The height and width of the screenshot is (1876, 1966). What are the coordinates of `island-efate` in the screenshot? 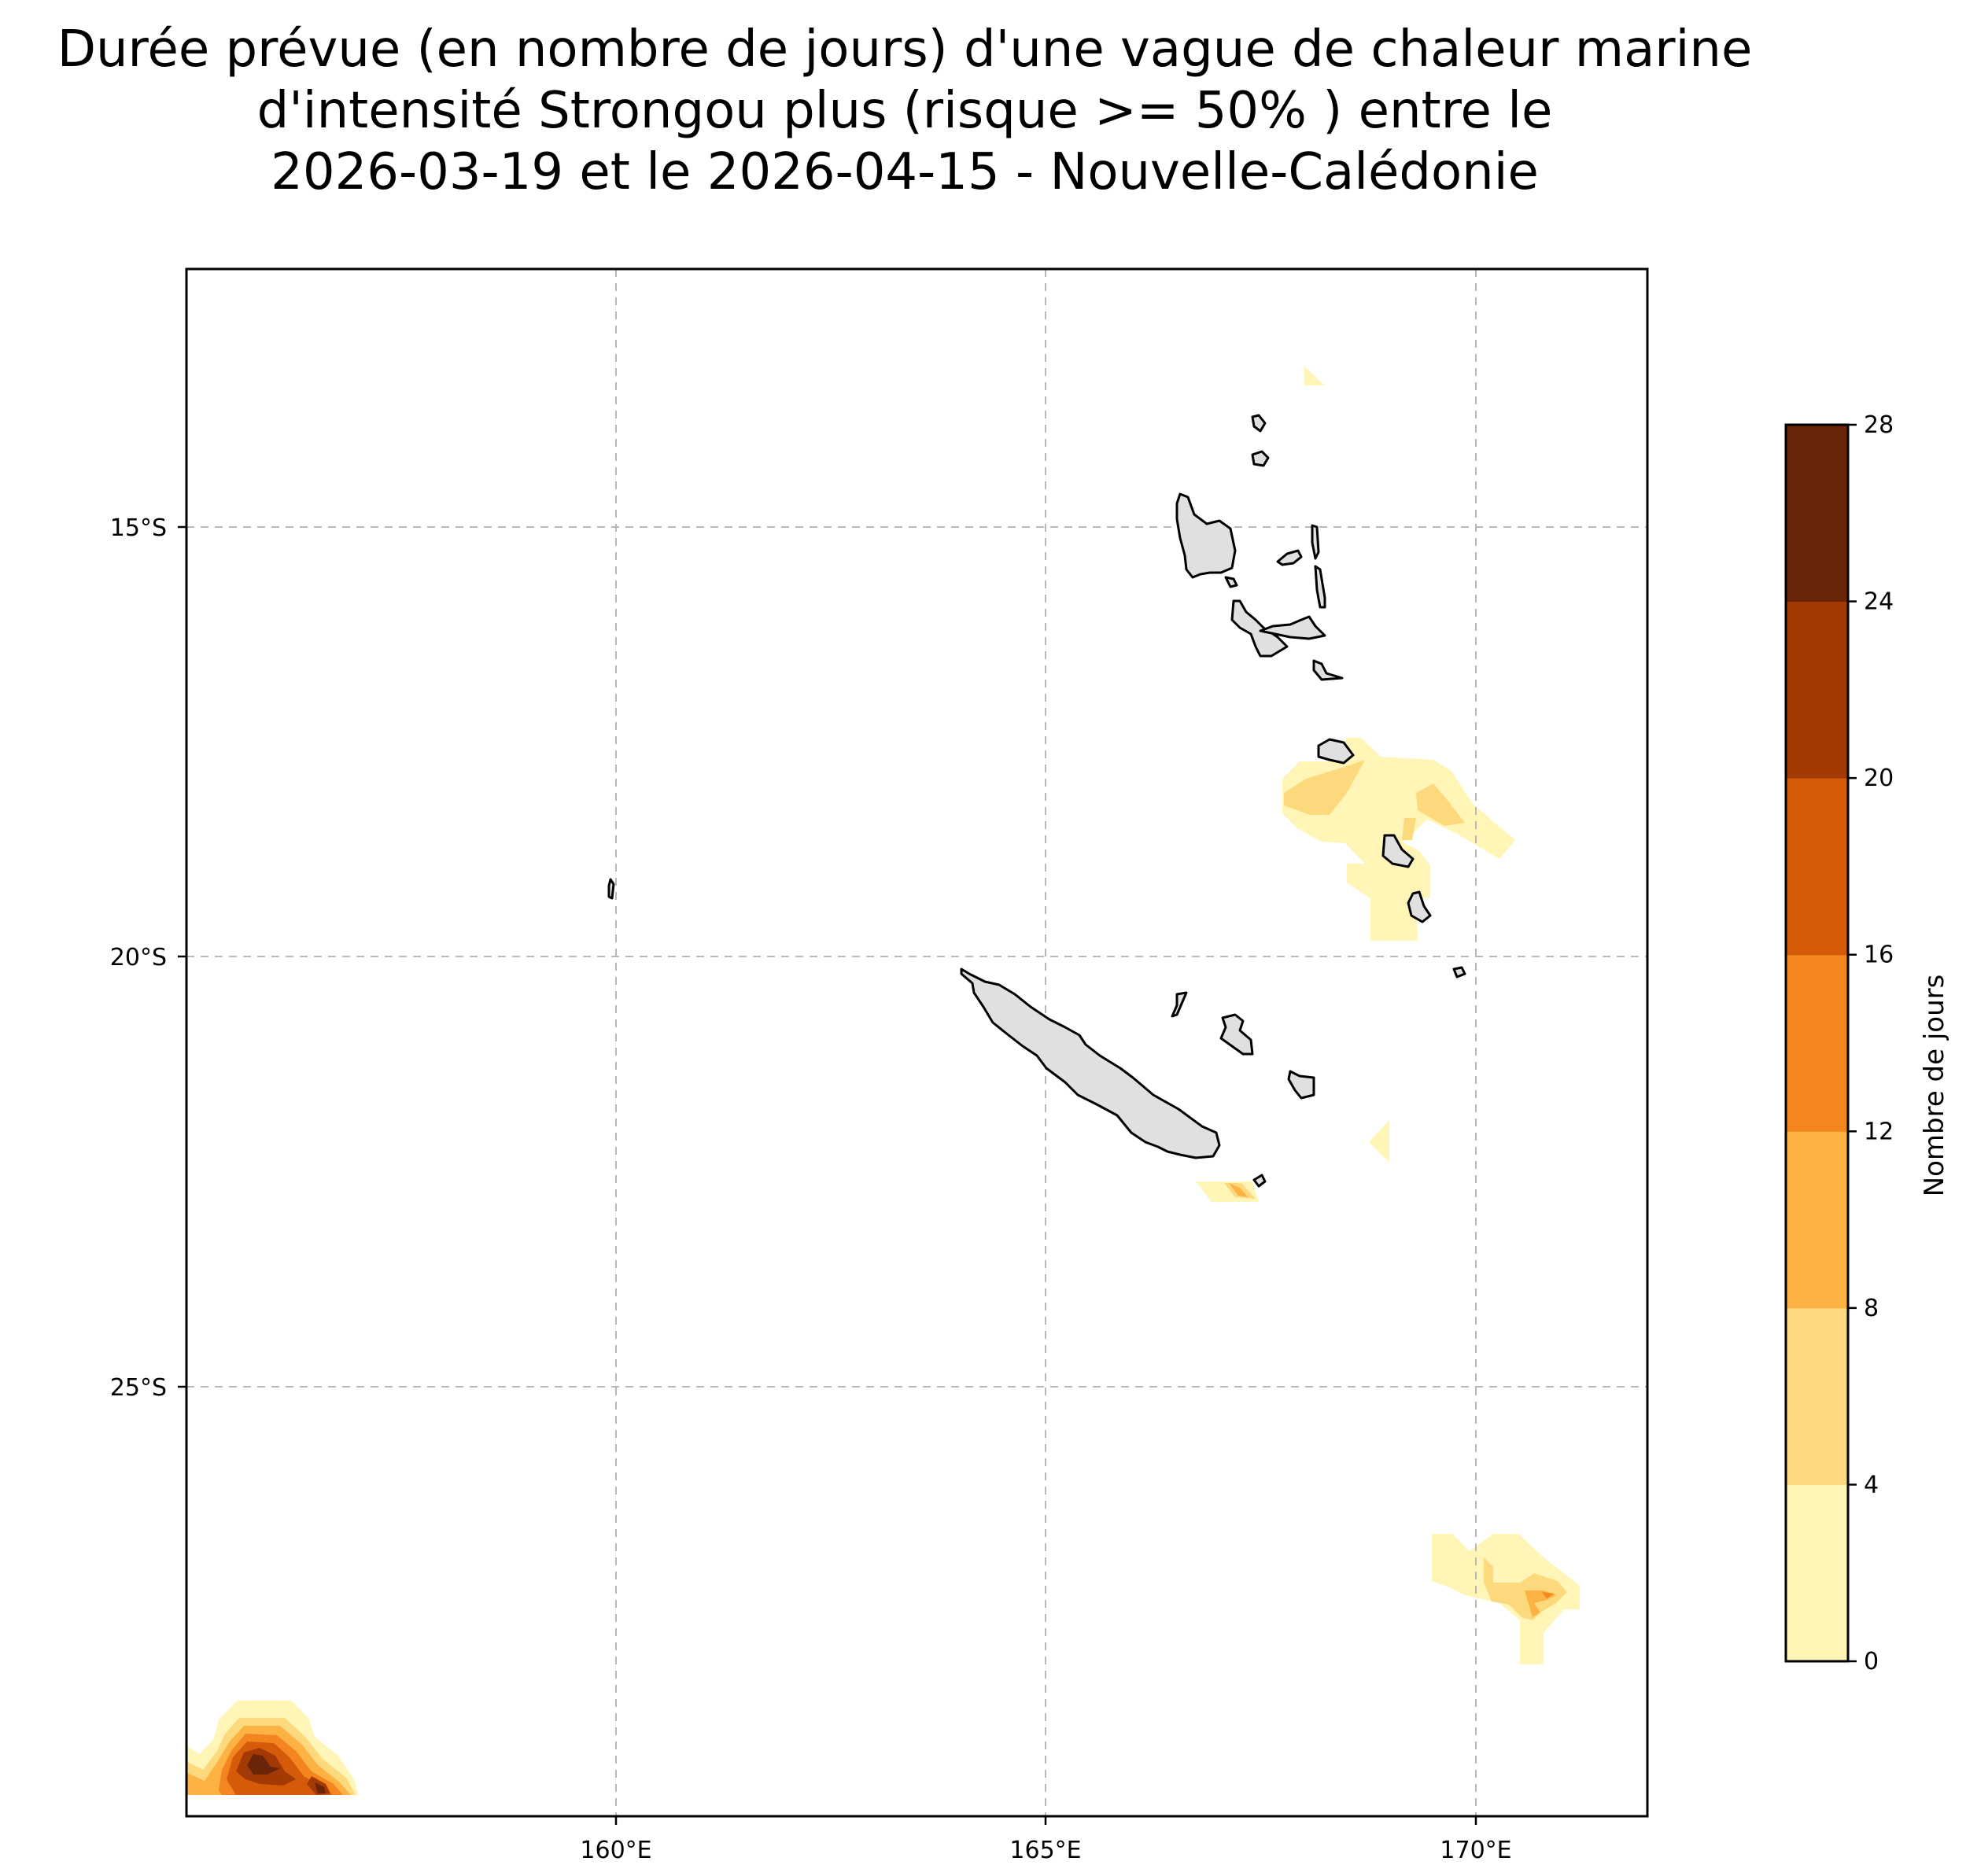 It's located at (1336, 751).